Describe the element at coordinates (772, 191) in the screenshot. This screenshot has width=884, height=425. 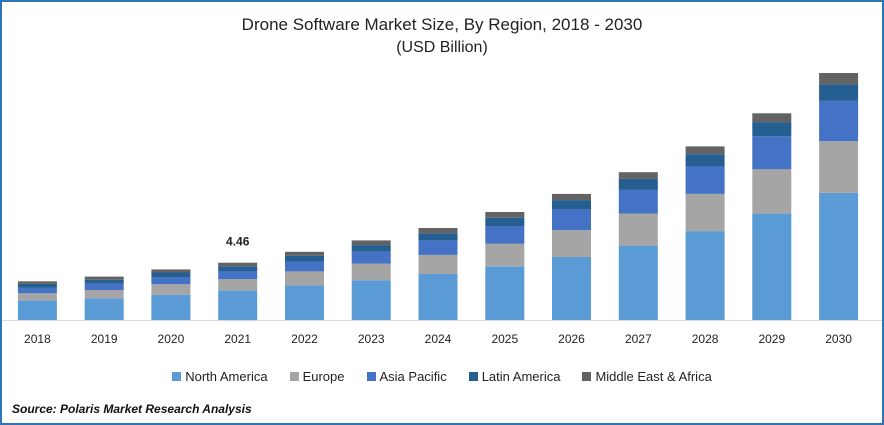
I see `bar-segment-2029-europe` at that location.